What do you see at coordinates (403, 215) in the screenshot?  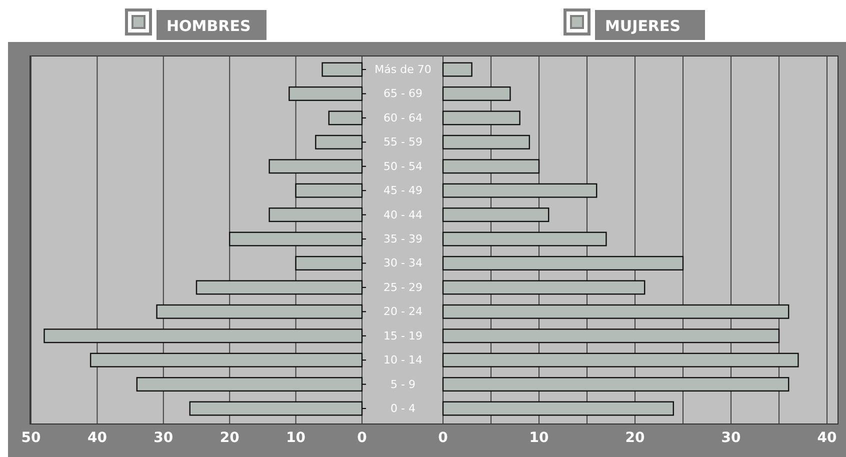 I see `y-tick-label: 40 - 44` at bounding box center [403, 215].